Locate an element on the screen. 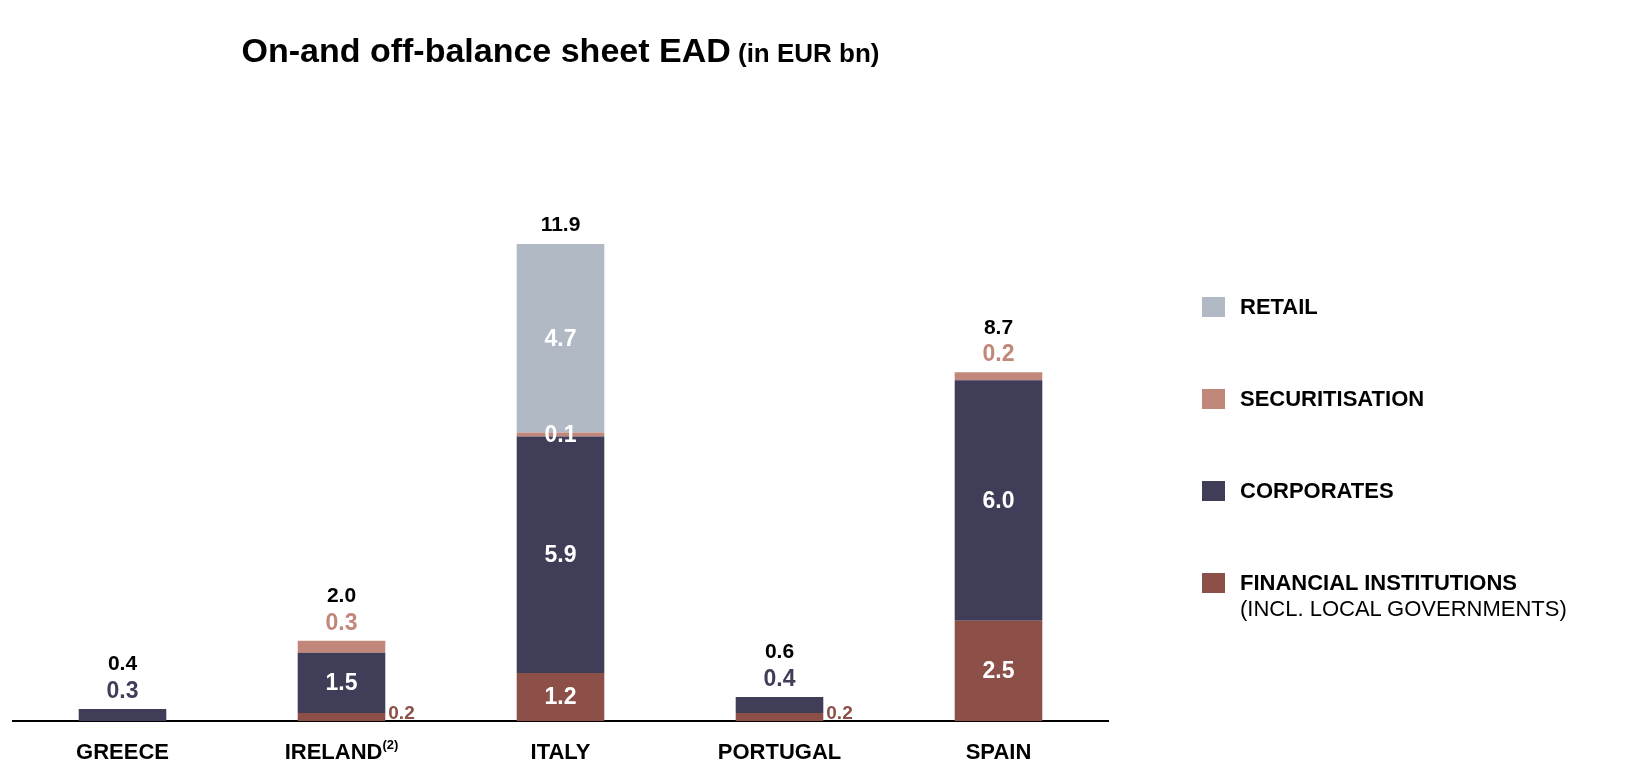 The width and height of the screenshot is (1631, 767). total-label: 0.6 is located at coordinates (779, 651).